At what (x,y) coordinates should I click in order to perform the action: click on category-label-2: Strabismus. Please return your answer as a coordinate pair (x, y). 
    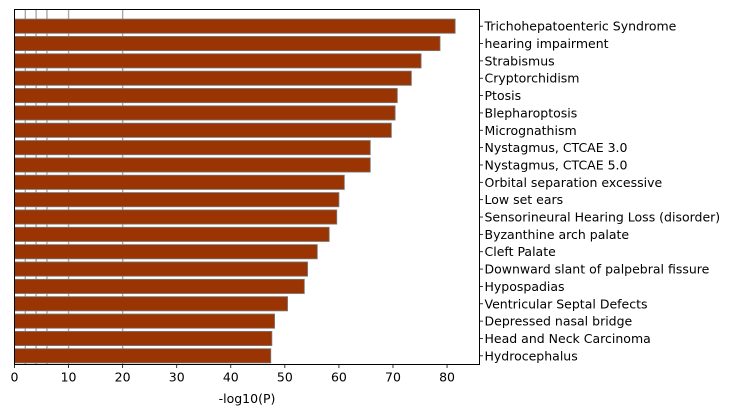
    Looking at the image, I should click on (520, 60).